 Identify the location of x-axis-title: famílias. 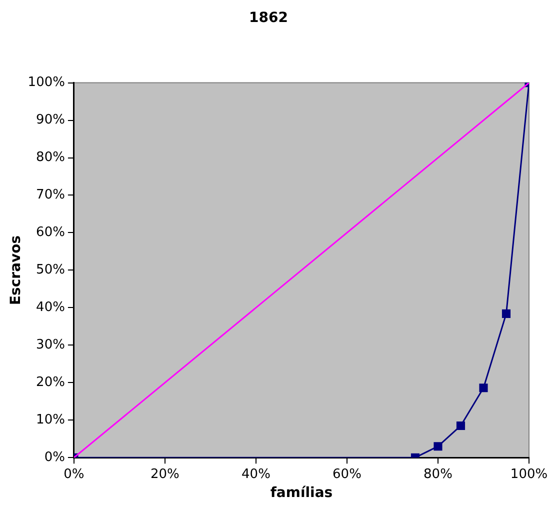
(301, 493).